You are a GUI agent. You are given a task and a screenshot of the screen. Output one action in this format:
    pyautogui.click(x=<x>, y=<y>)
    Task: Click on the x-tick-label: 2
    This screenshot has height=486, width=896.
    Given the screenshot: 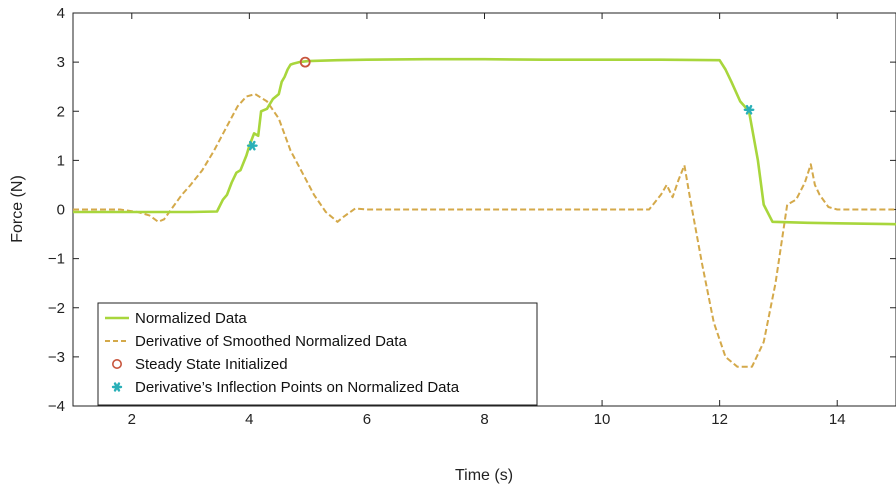 What is the action you would take?
    pyautogui.click(x=132, y=419)
    